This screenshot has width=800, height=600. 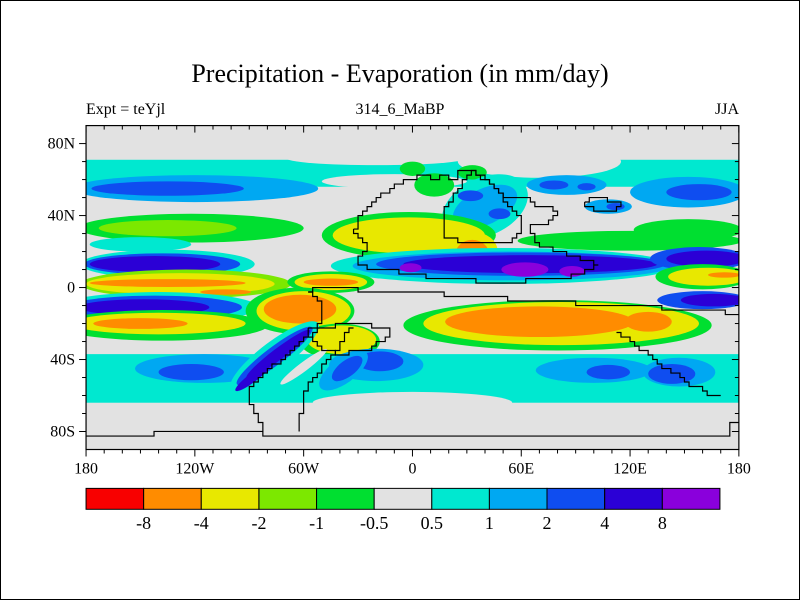 What do you see at coordinates (547, 523) in the screenshot?
I see `colorbar-label: 2` at bounding box center [547, 523].